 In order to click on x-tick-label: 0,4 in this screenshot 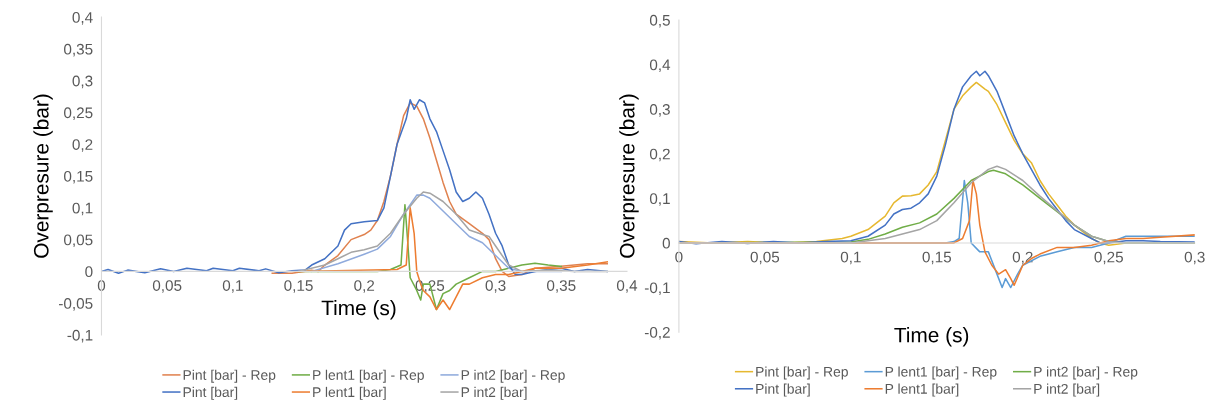, I will do `click(627, 286)`.